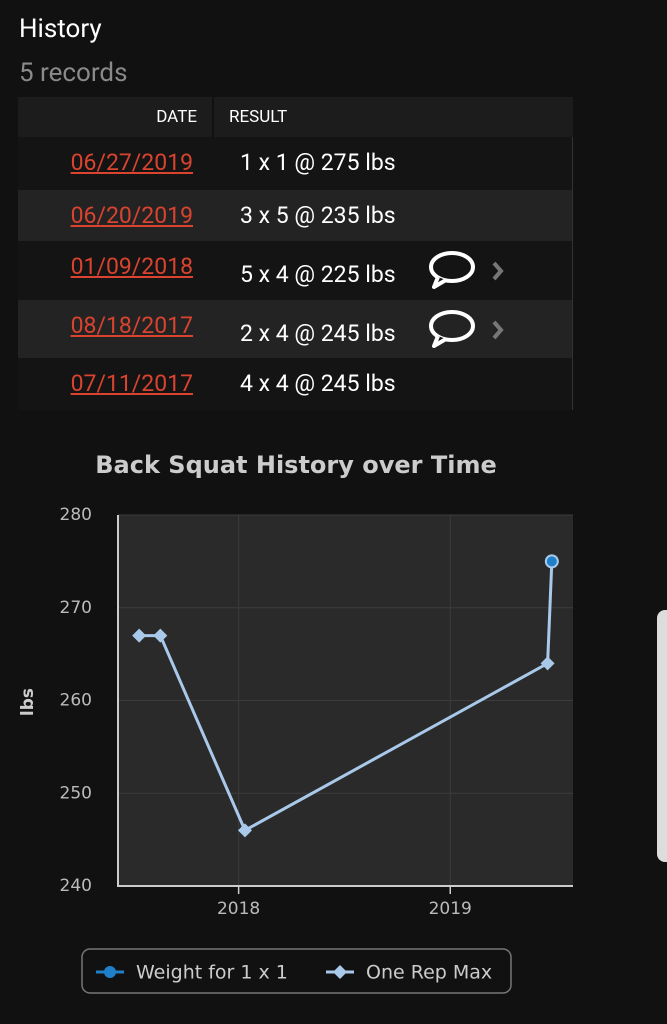 The height and width of the screenshot is (1024, 667). What do you see at coordinates (28, 702) in the screenshot?
I see `y-axis-label: lbs` at bounding box center [28, 702].